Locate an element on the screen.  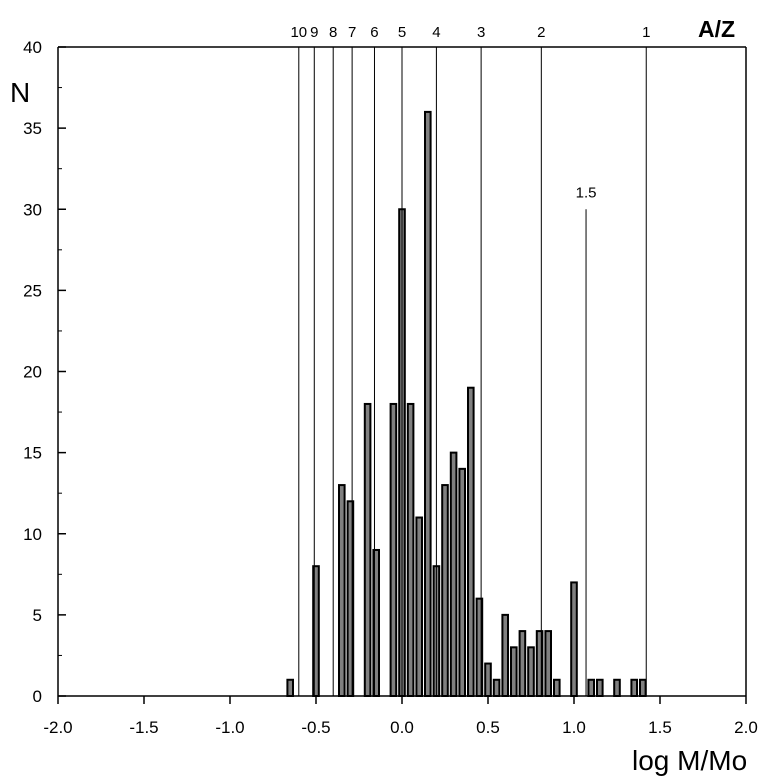
x-axis-title: log M/Mo is located at coordinates (689, 760).